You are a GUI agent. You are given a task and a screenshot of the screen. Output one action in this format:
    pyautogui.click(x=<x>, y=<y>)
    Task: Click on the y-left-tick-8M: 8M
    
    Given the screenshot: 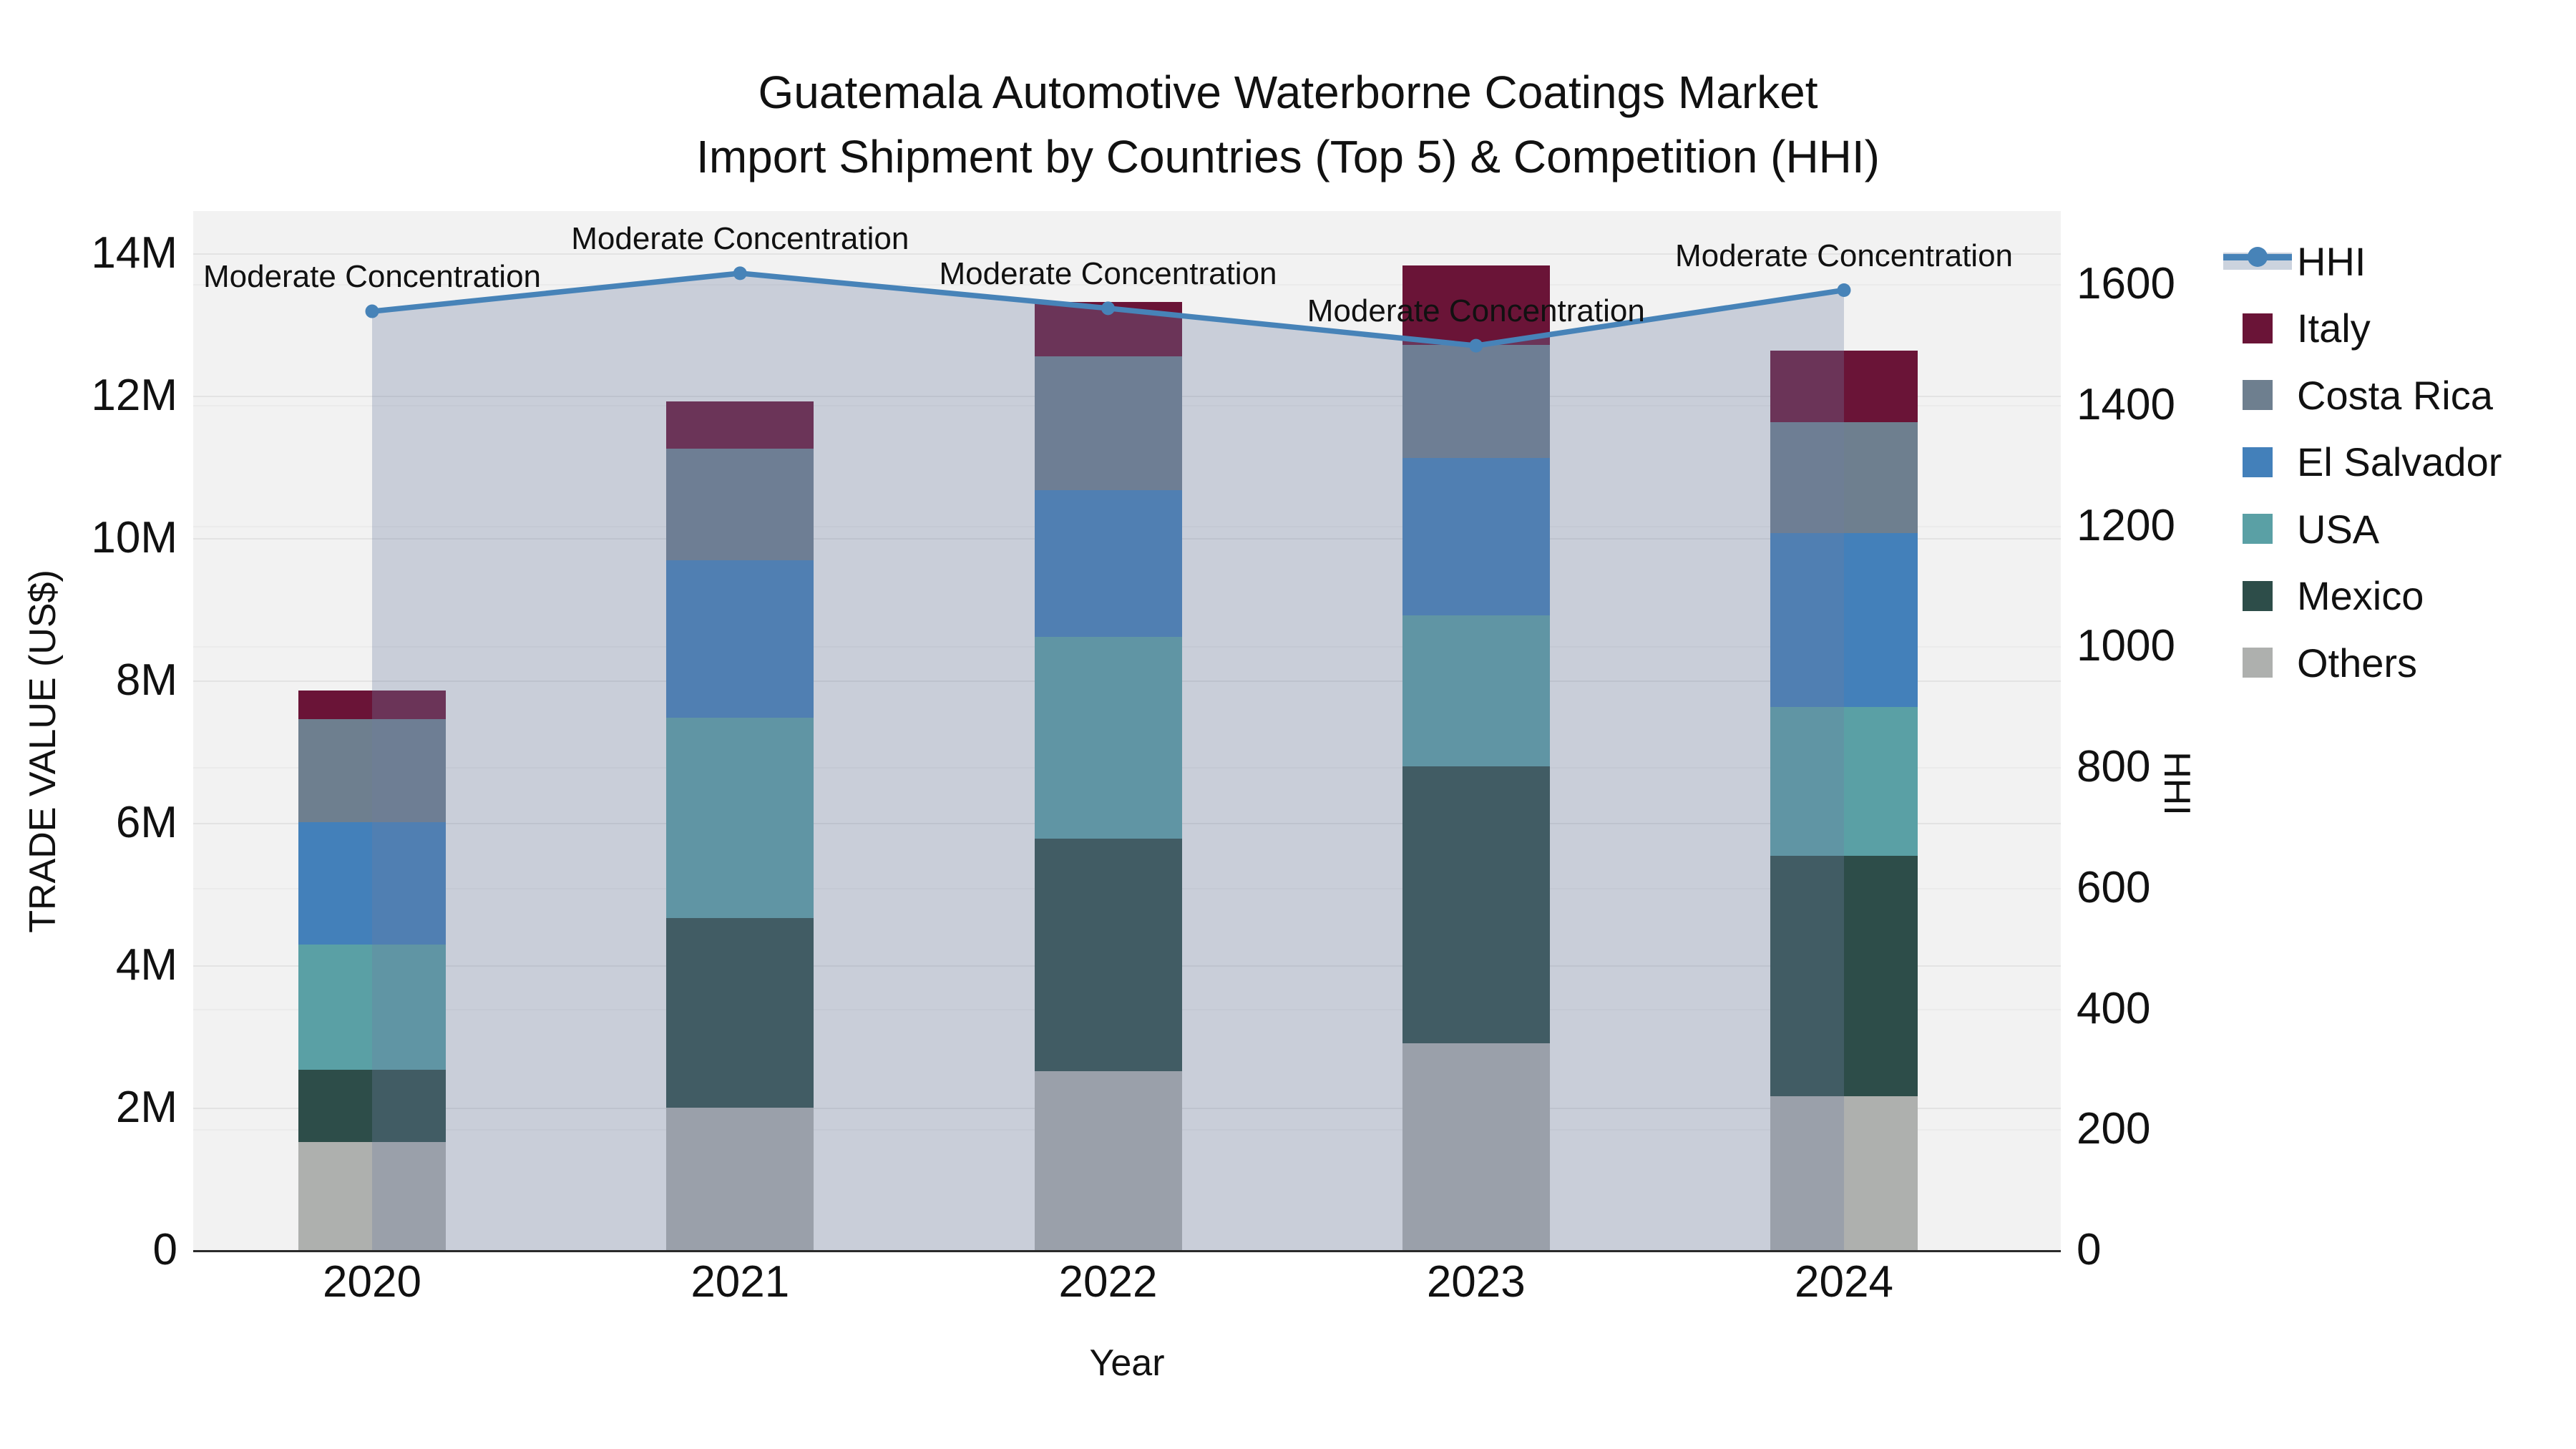 What is the action you would take?
    pyautogui.click(x=146, y=680)
    